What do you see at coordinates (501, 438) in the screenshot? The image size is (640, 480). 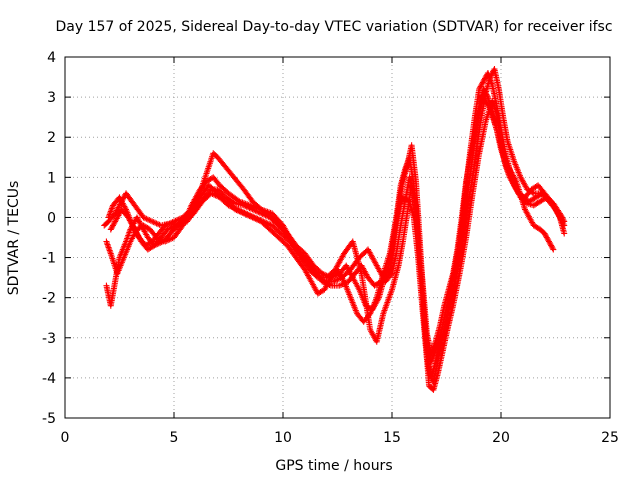 I see `x-tick-label: 20` at bounding box center [501, 438].